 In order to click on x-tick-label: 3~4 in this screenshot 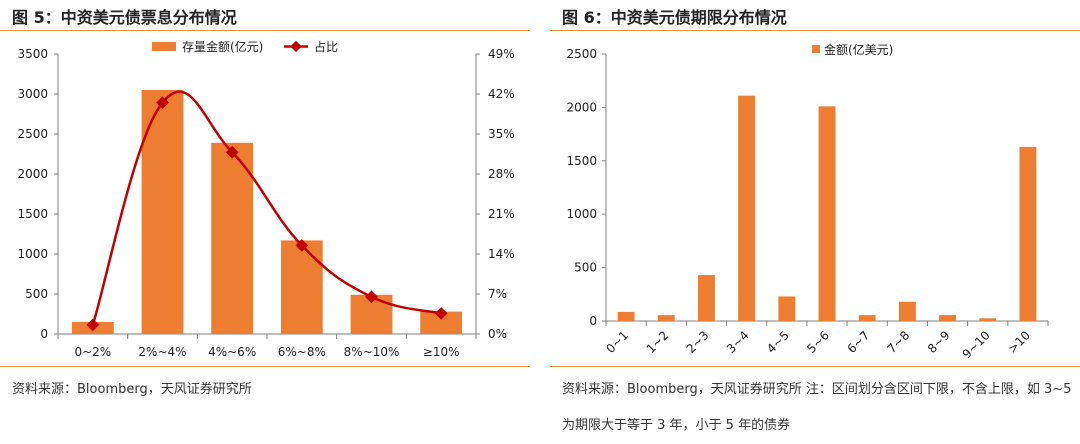, I will do `click(738, 342)`.